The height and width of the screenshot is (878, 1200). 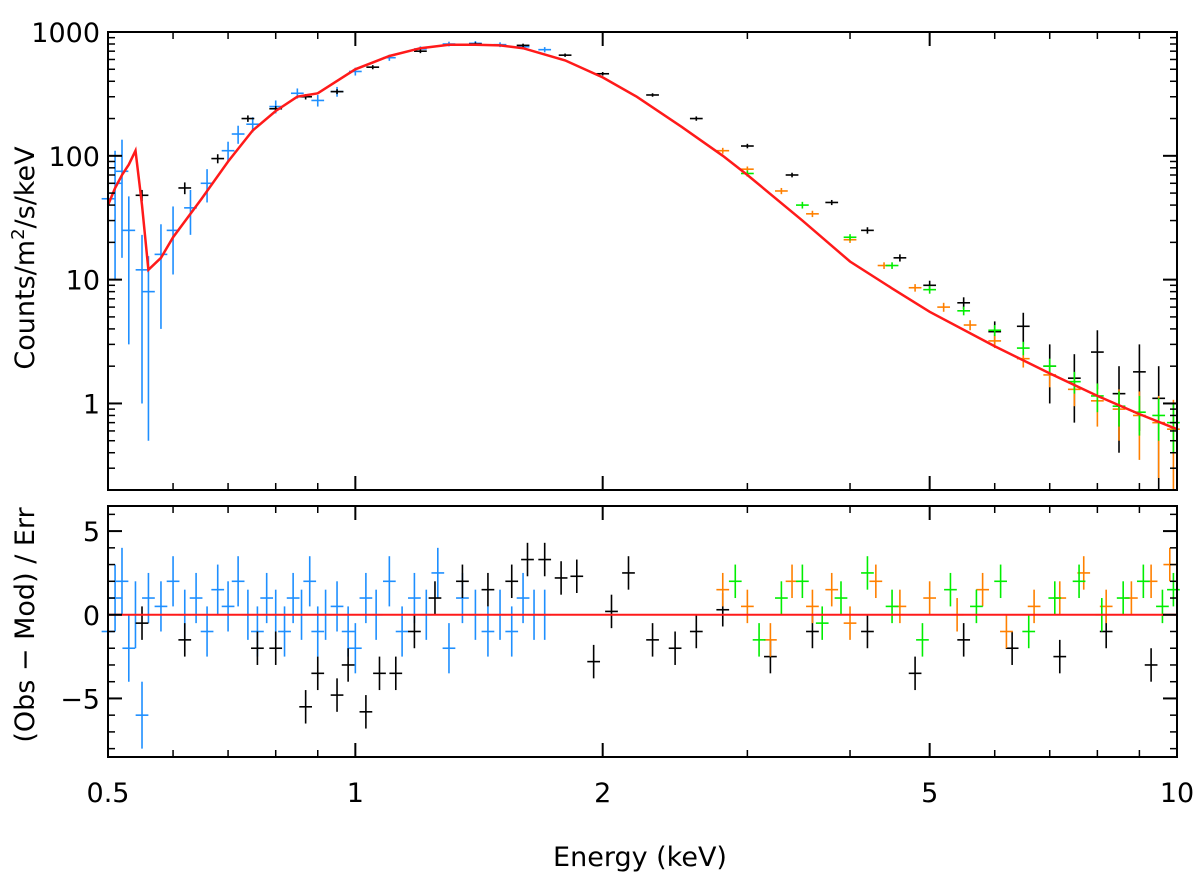 What do you see at coordinates (74, 157) in the screenshot?
I see `y-tick-label: 100` at bounding box center [74, 157].